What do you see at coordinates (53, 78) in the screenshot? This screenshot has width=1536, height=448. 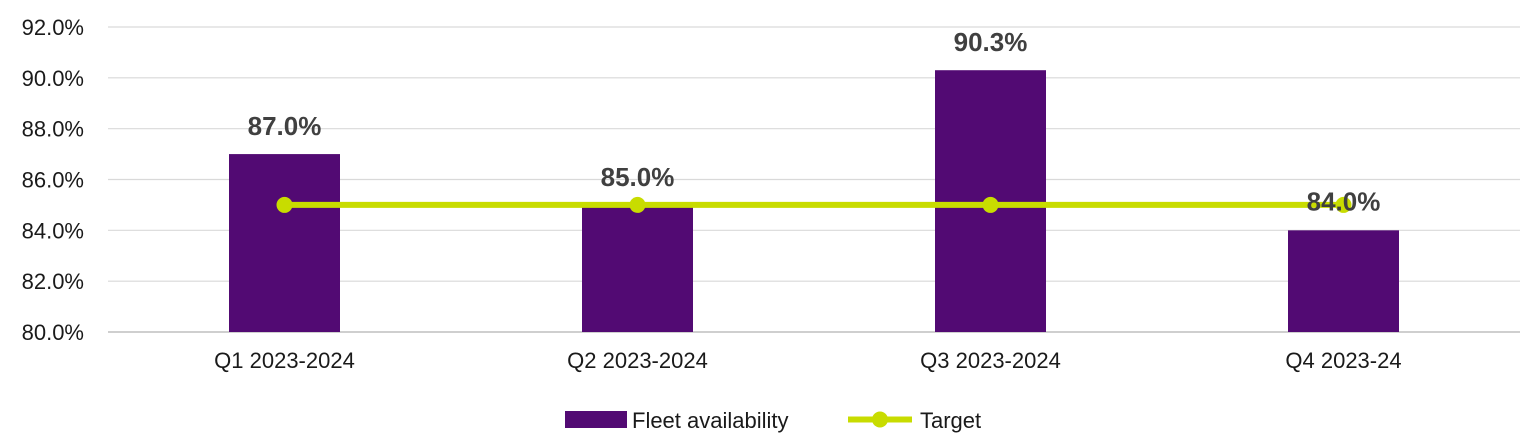 I see `y-tick-label: 90.0%` at bounding box center [53, 78].